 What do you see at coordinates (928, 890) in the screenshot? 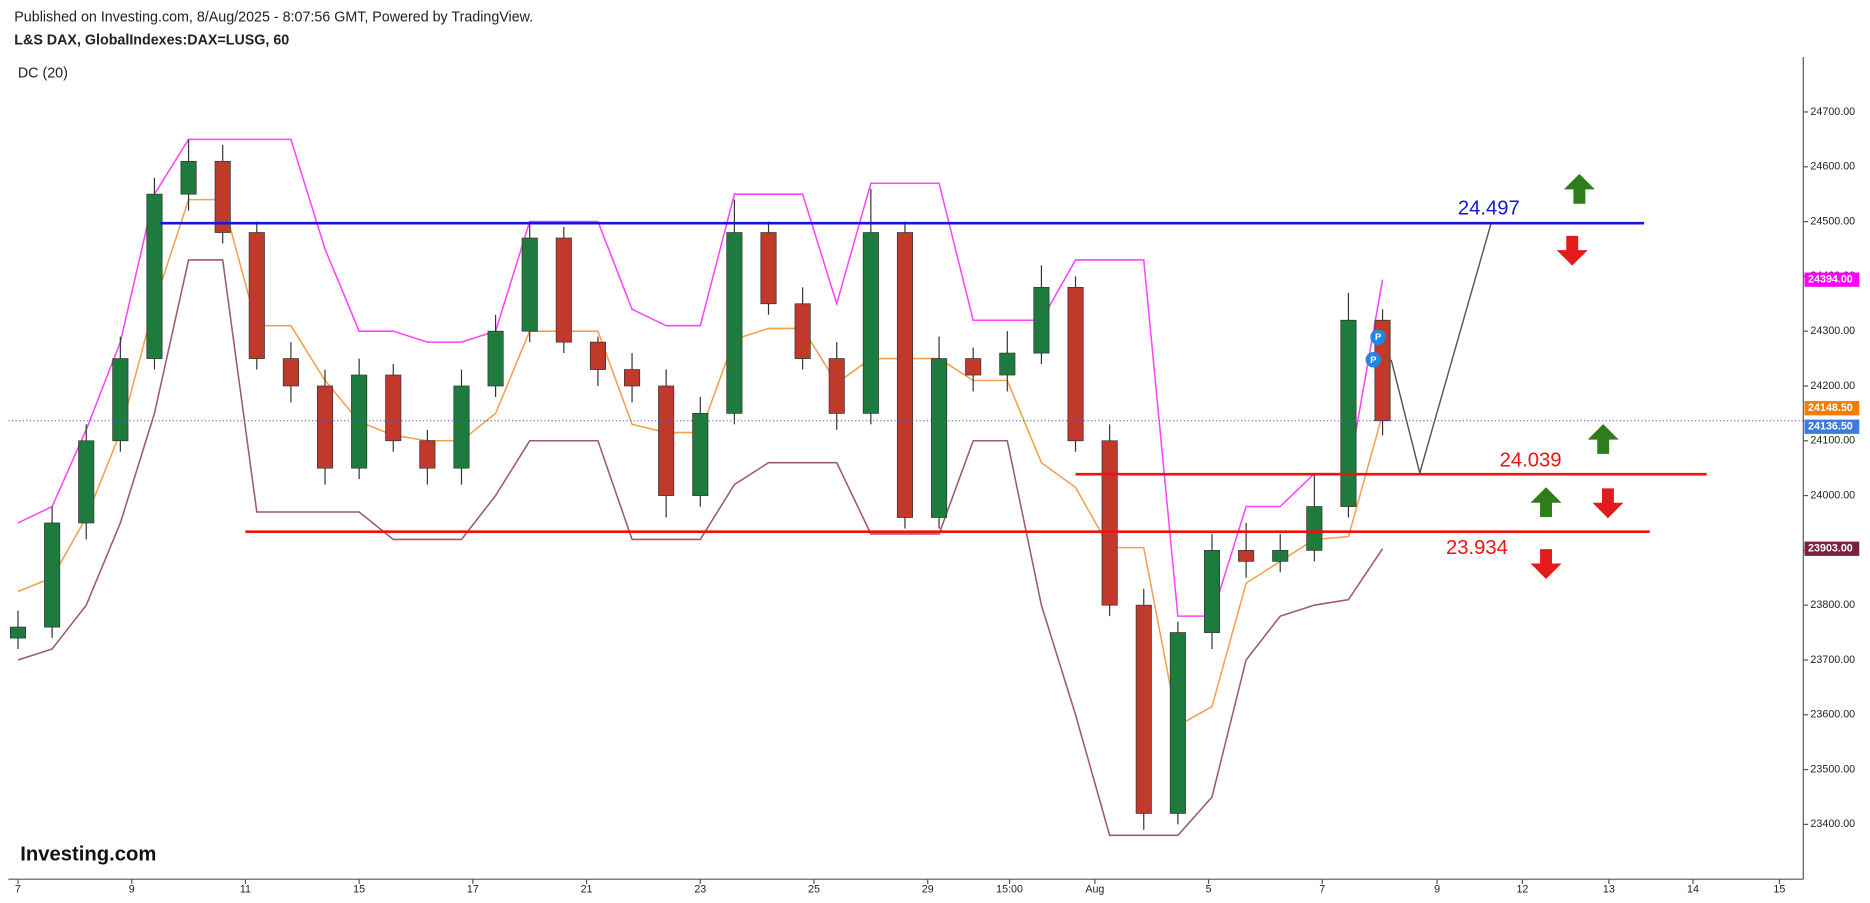
I see `x-tick-label: 29` at bounding box center [928, 890].